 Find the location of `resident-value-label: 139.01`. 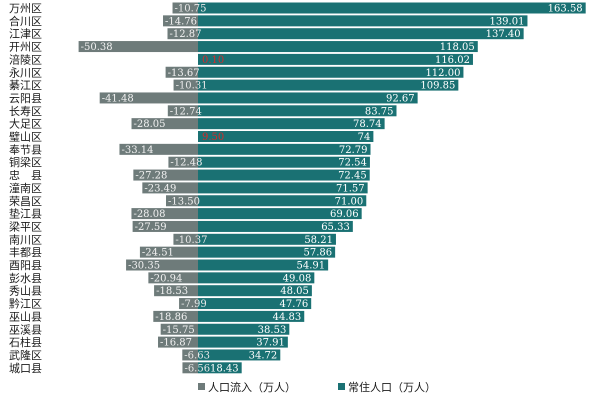

resident-value-label: 139.01 is located at coordinates (506, 21).